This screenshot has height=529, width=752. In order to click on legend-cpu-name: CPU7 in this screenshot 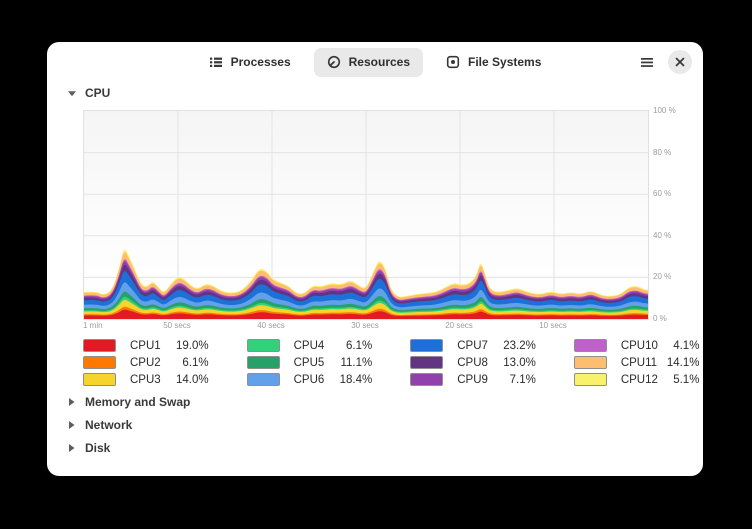, I will do `click(472, 345)`.